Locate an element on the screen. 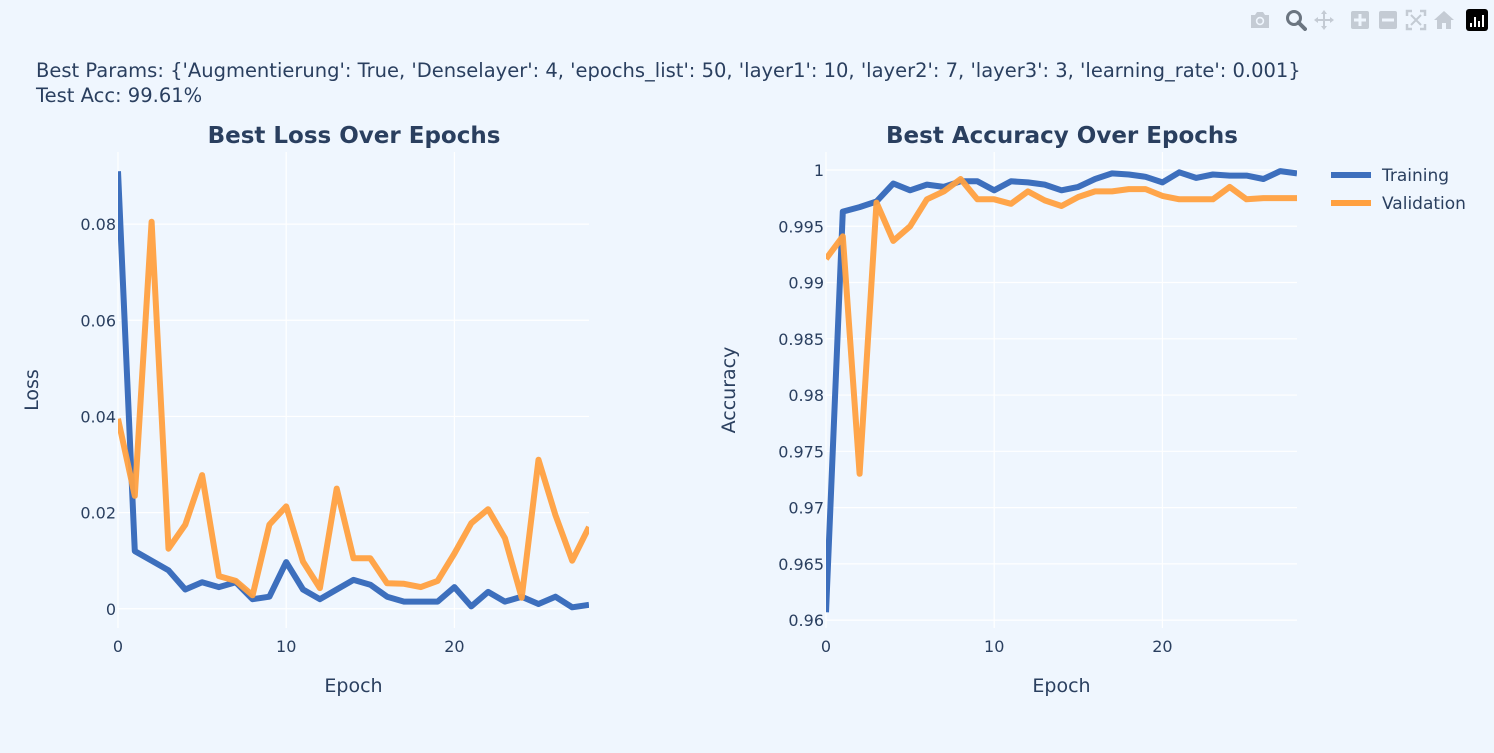  plotly-logo-icon is located at coordinates (1477, 20).